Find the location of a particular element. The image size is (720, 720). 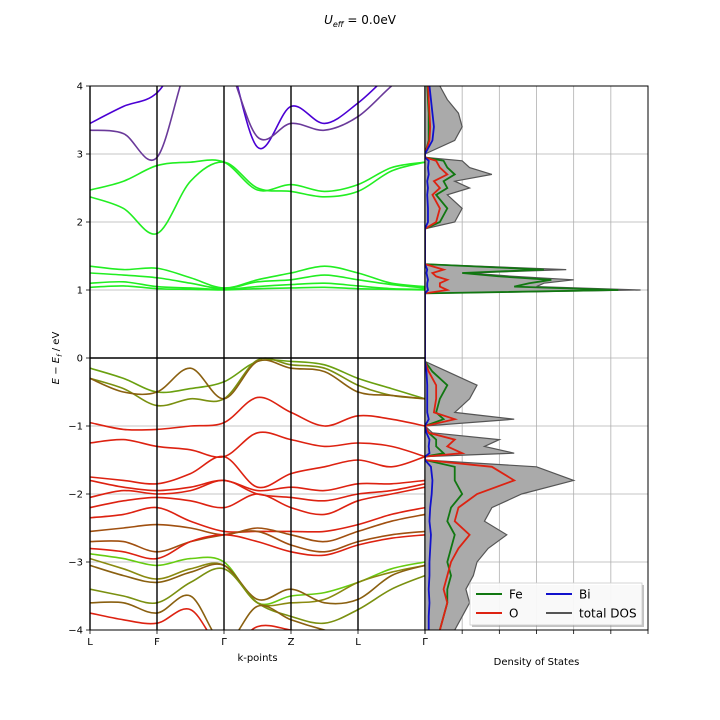

y-tick-label: −2 is located at coordinates (75, 495).